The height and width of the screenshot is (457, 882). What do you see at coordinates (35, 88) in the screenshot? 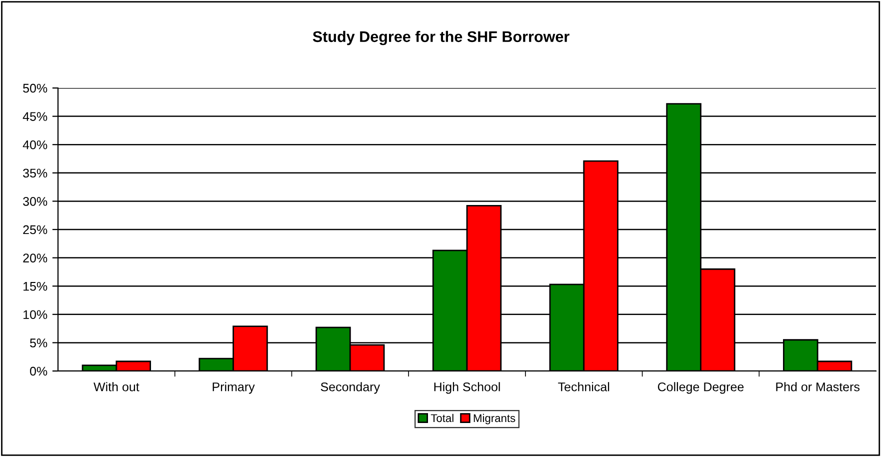
I see `y-tick-label: 50%` at bounding box center [35, 88].